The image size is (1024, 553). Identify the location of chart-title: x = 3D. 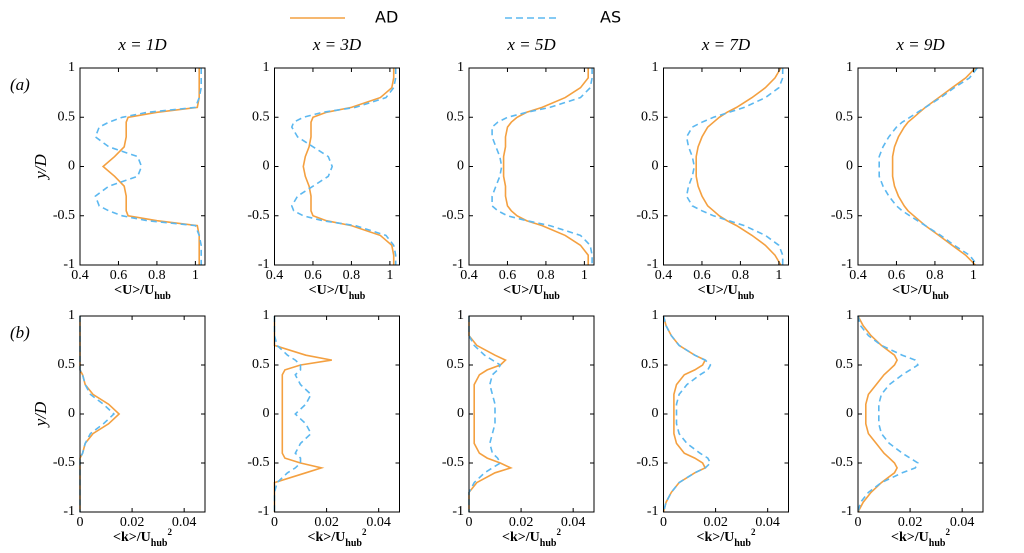
(337, 44).